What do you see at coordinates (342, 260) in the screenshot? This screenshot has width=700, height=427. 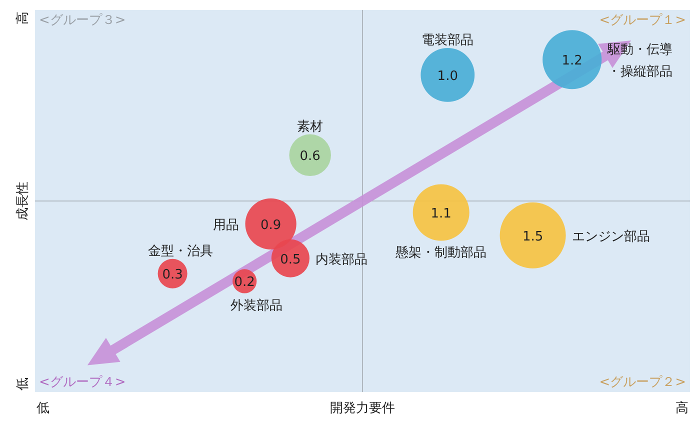 I see `category-label: 内装部品` at bounding box center [342, 260].